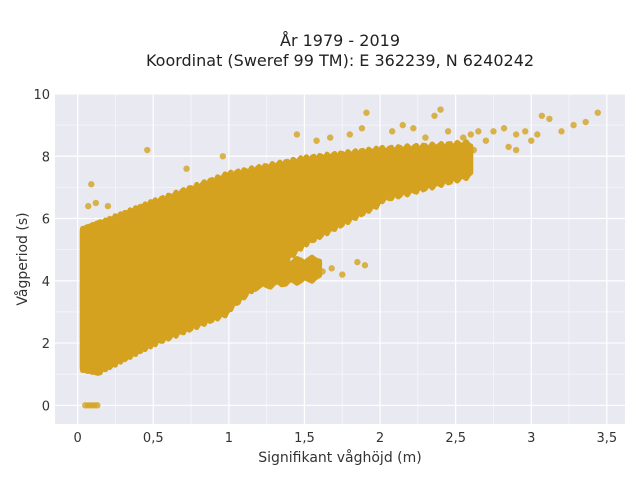 Image resolution: width=640 pixels, height=480 pixels. Describe the element at coordinates (46, 282) in the screenshot. I see `y-tick-label: 4` at that location.